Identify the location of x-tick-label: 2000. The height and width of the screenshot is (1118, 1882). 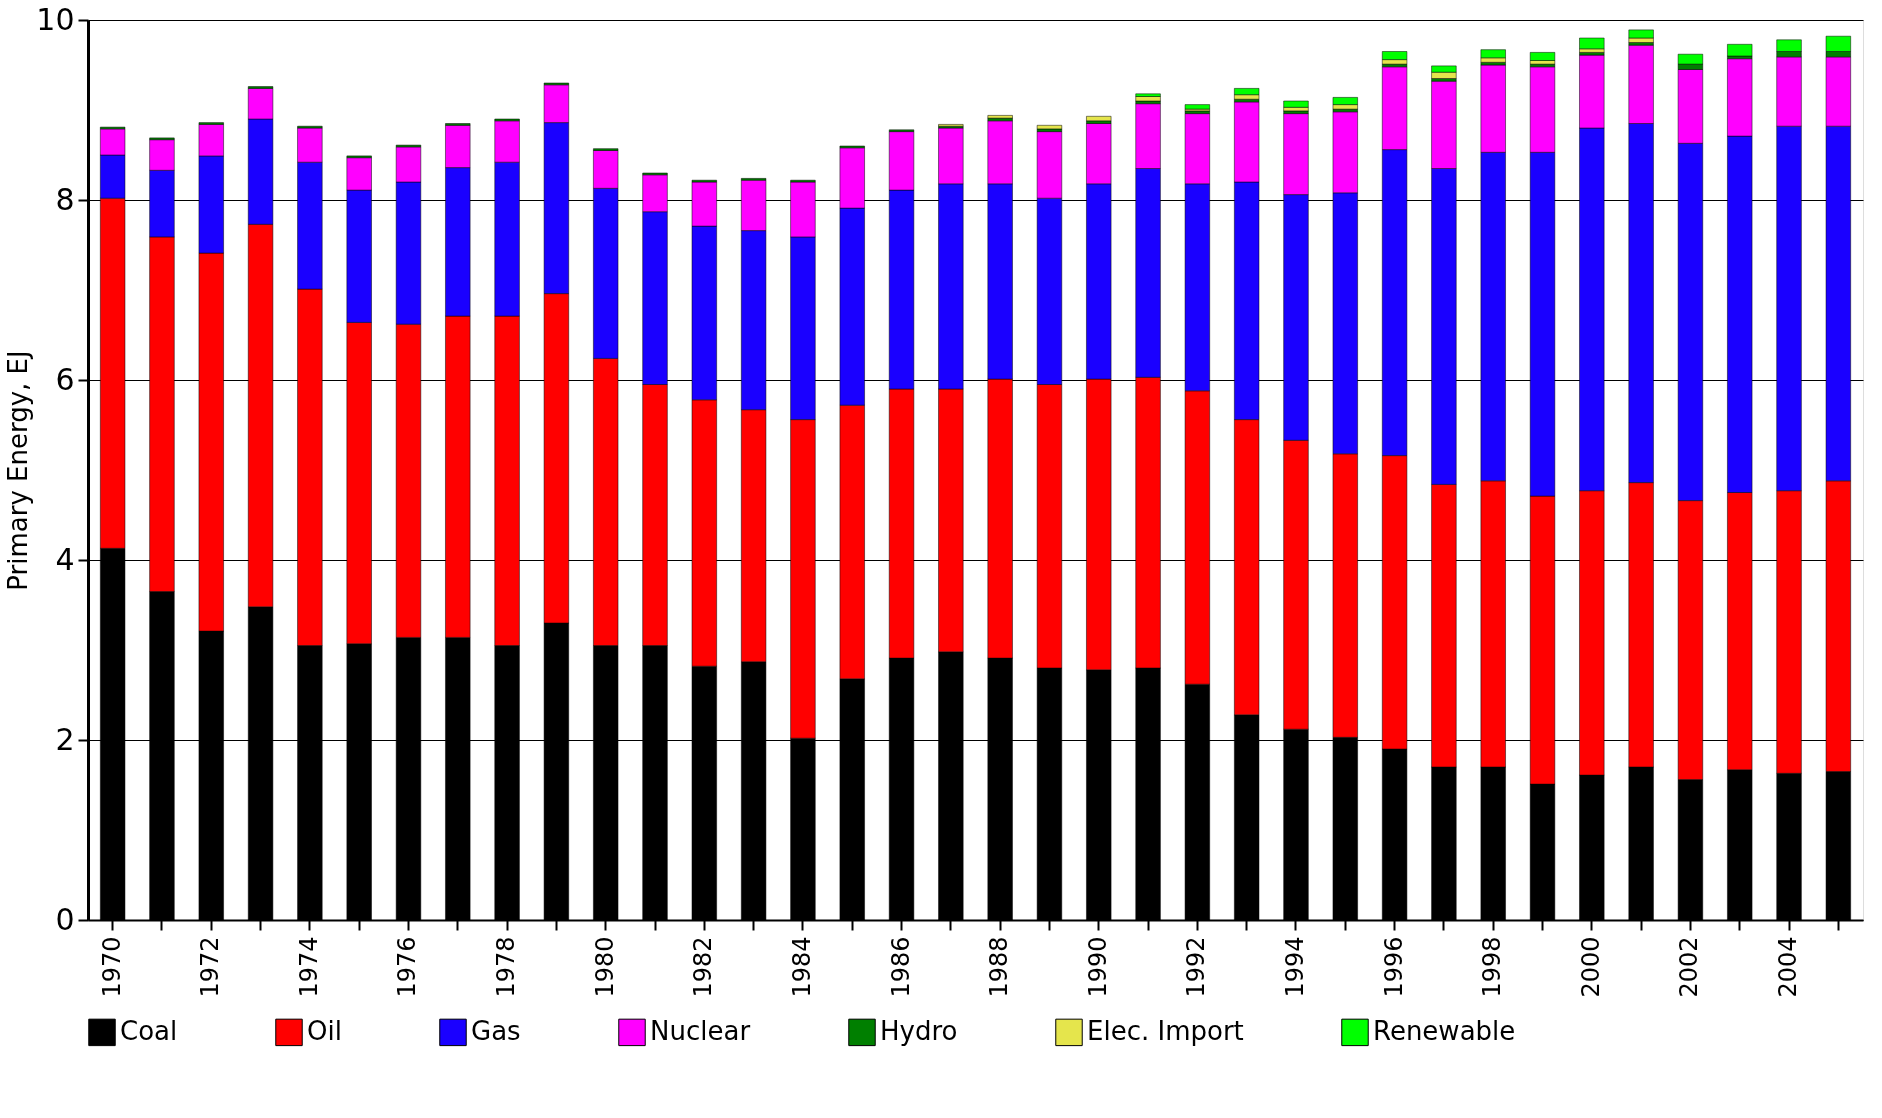
(1590, 967).